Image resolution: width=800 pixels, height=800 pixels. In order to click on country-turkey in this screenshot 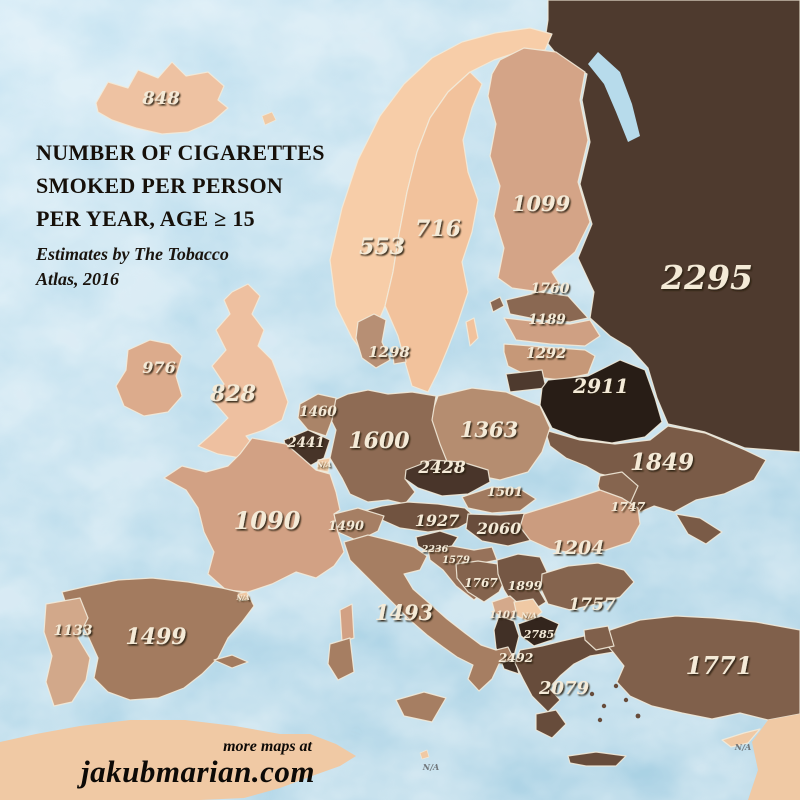, I will do `click(701, 668)`.